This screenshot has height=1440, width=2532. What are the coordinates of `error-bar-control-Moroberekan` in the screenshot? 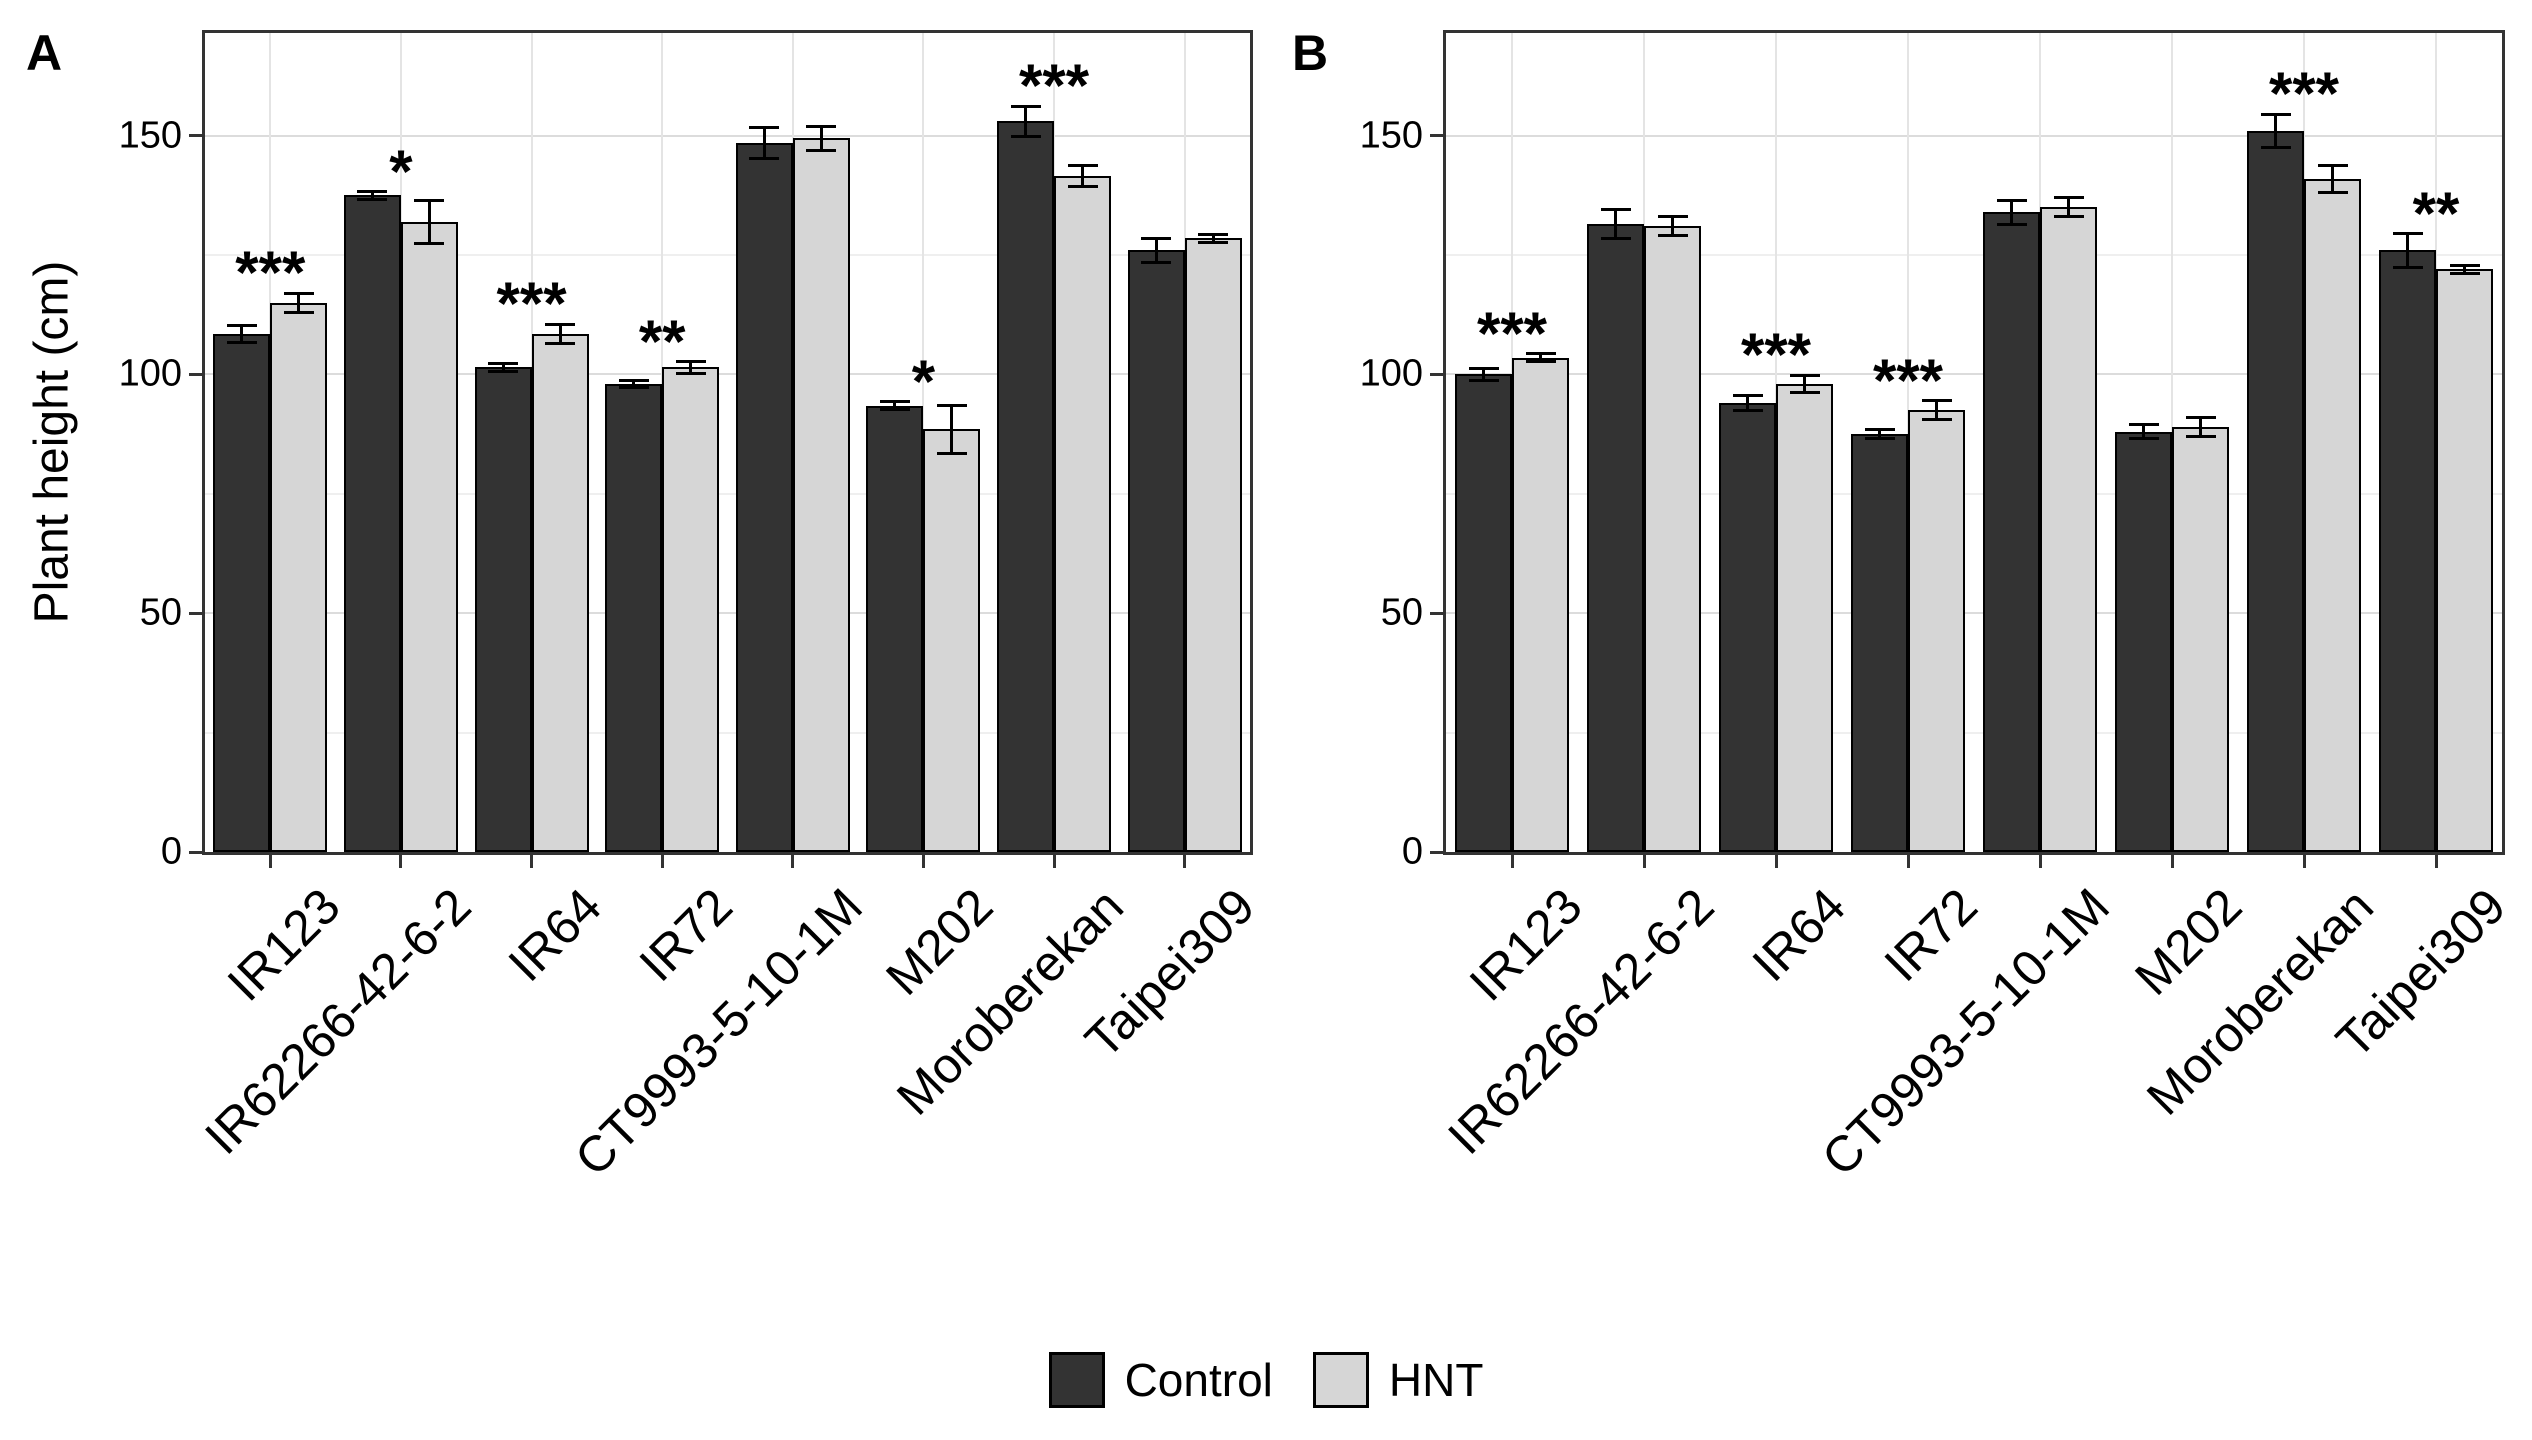 It's located at (2275, 131).